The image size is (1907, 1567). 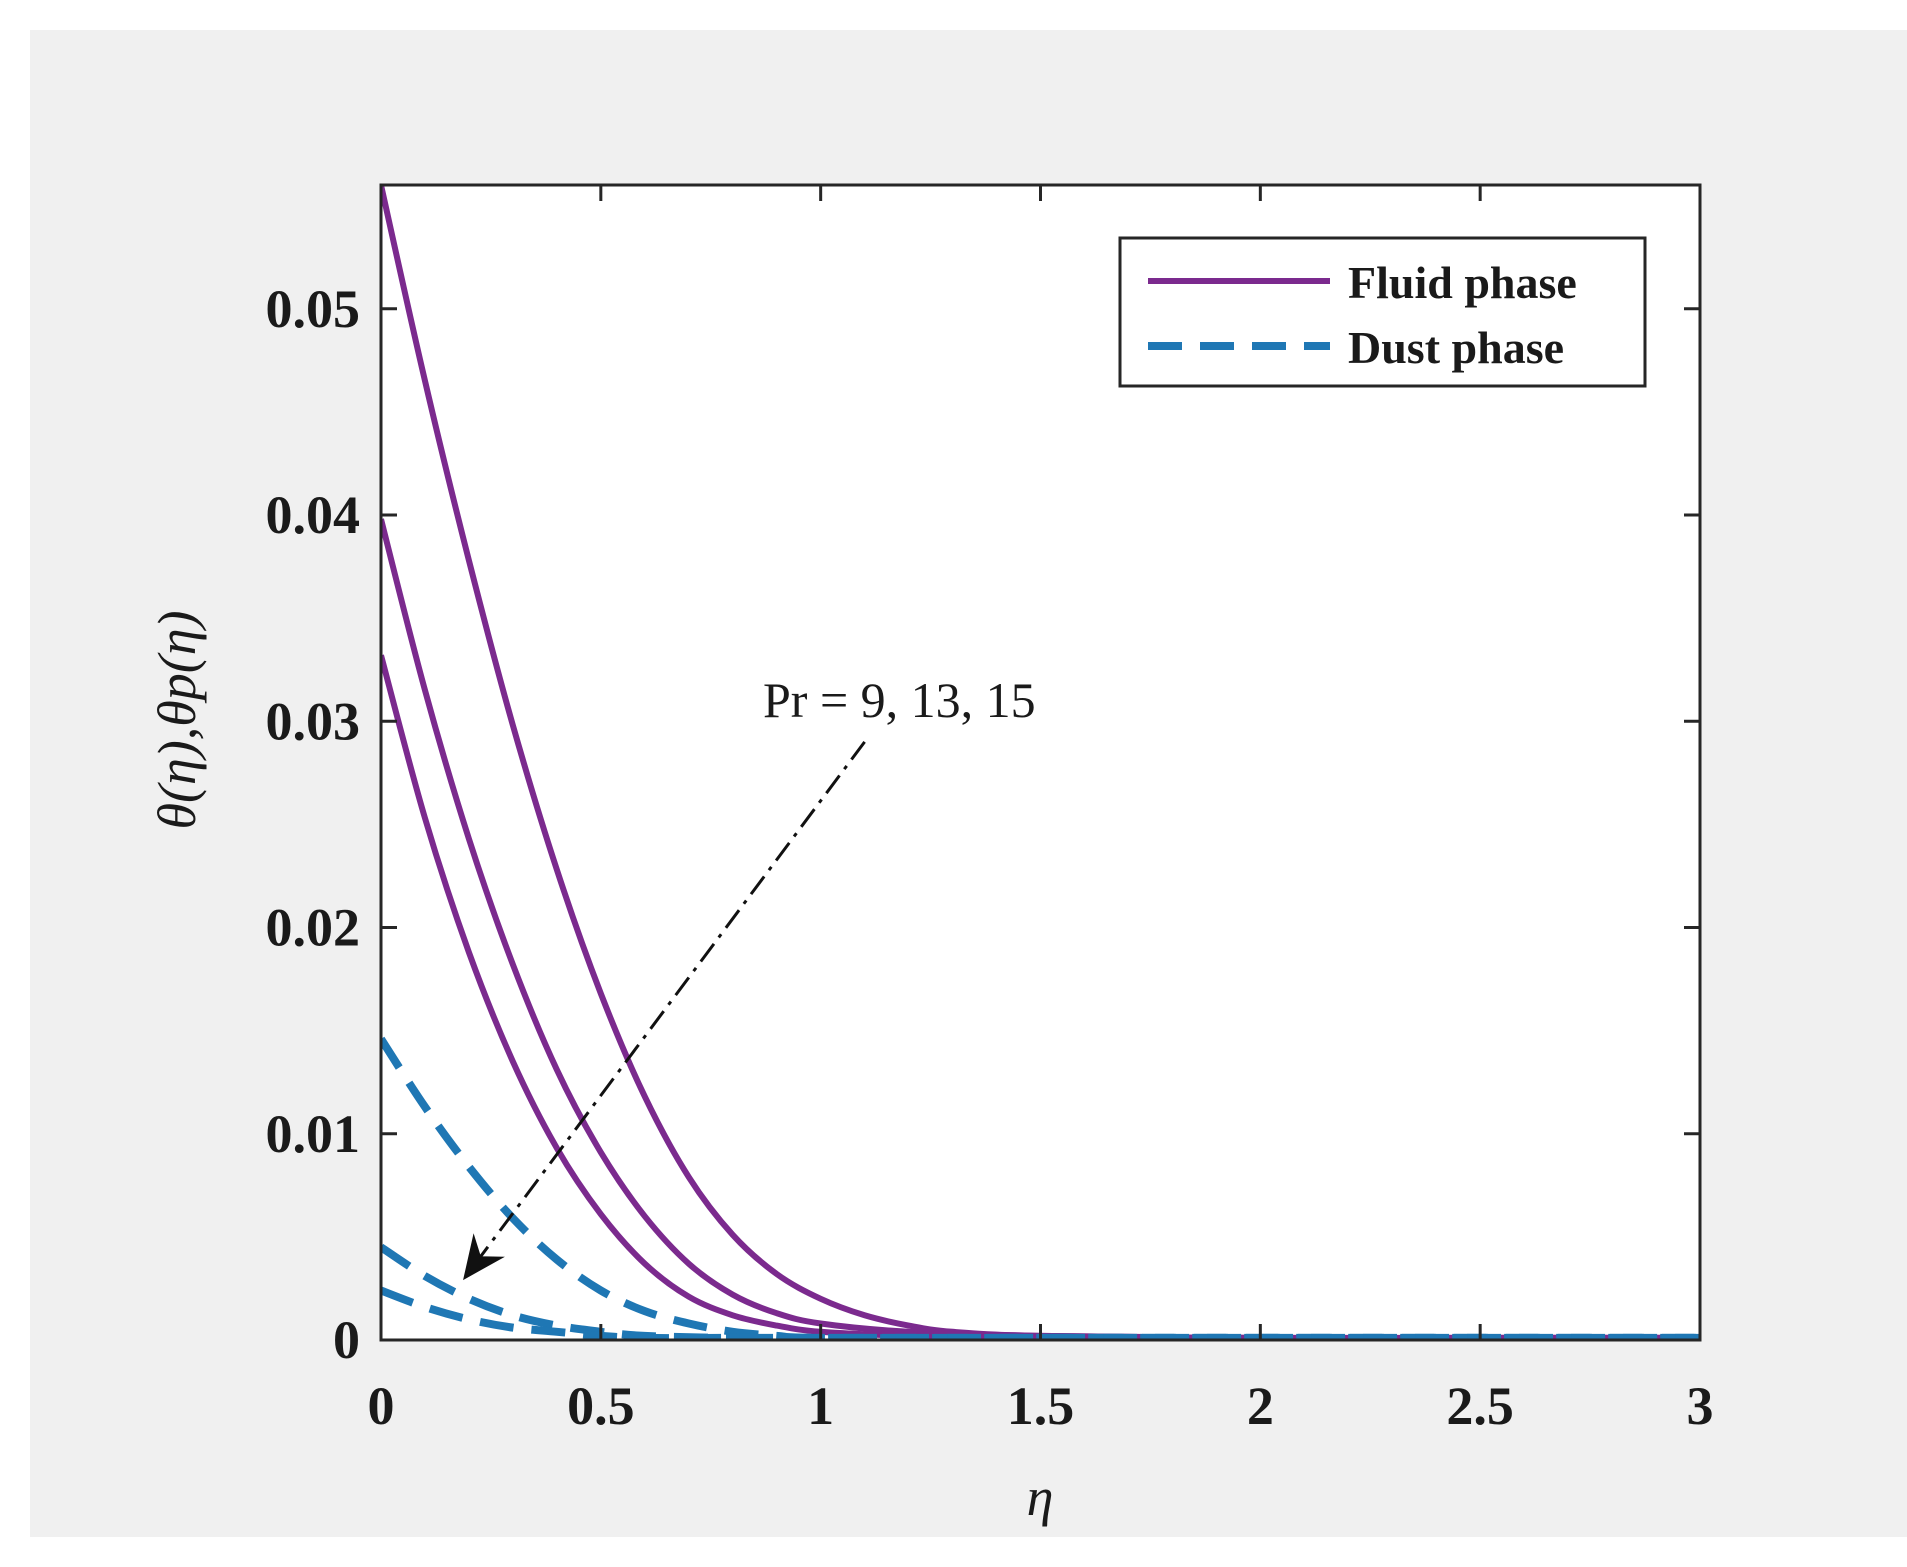 What do you see at coordinates (313, 721) in the screenshot?
I see `y-tick-label: 0.03` at bounding box center [313, 721].